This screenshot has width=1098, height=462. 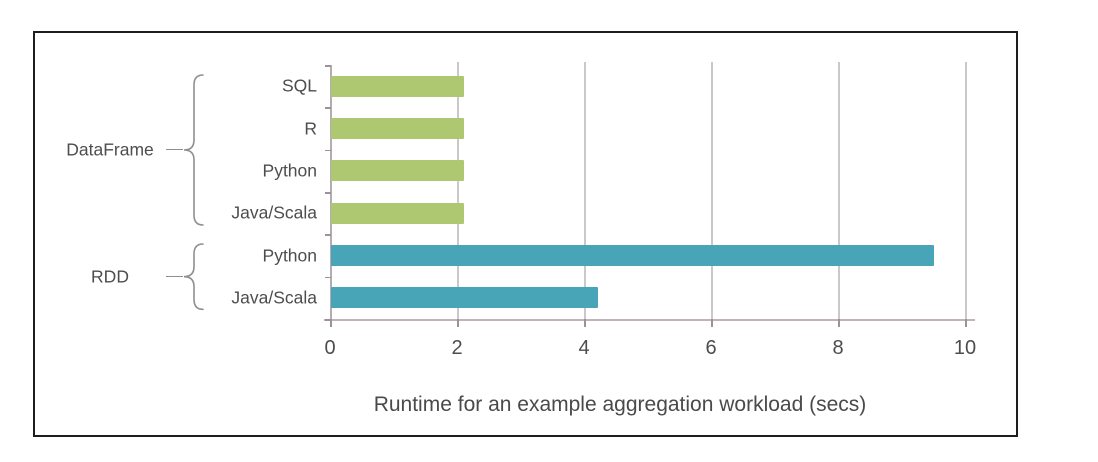 I want to click on brace-dash-dataframe, so click(x=174, y=149).